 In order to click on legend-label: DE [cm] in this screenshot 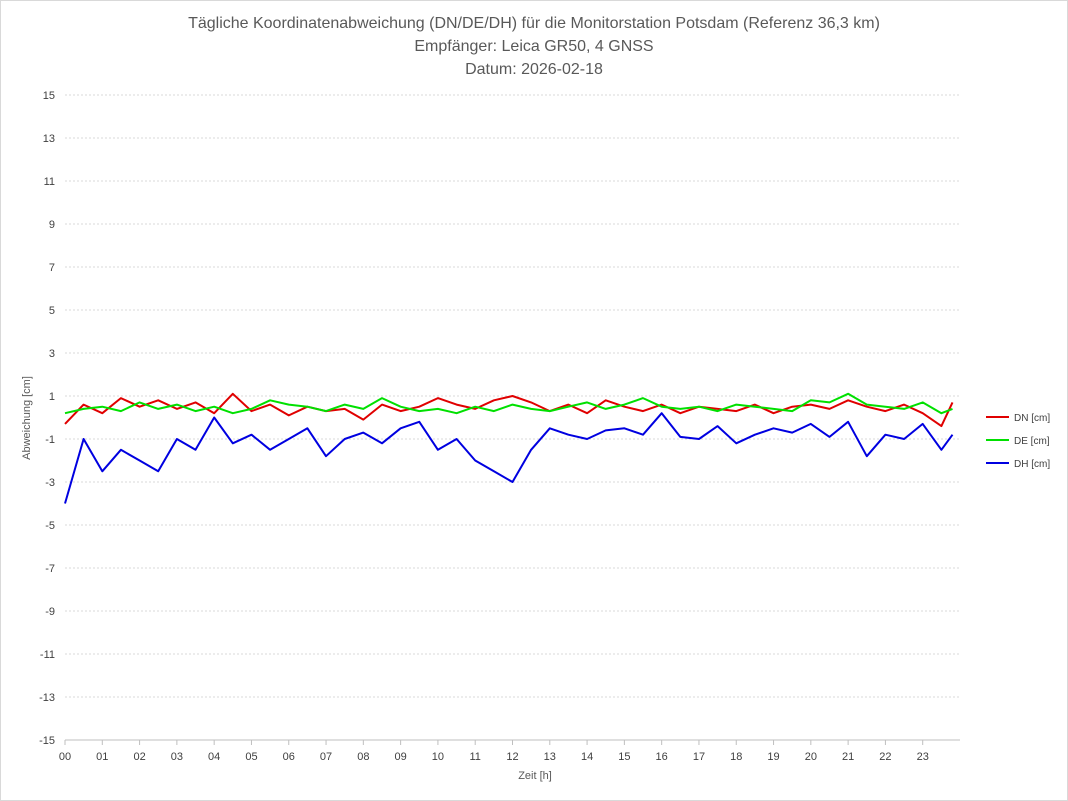, I will do `click(1032, 441)`.